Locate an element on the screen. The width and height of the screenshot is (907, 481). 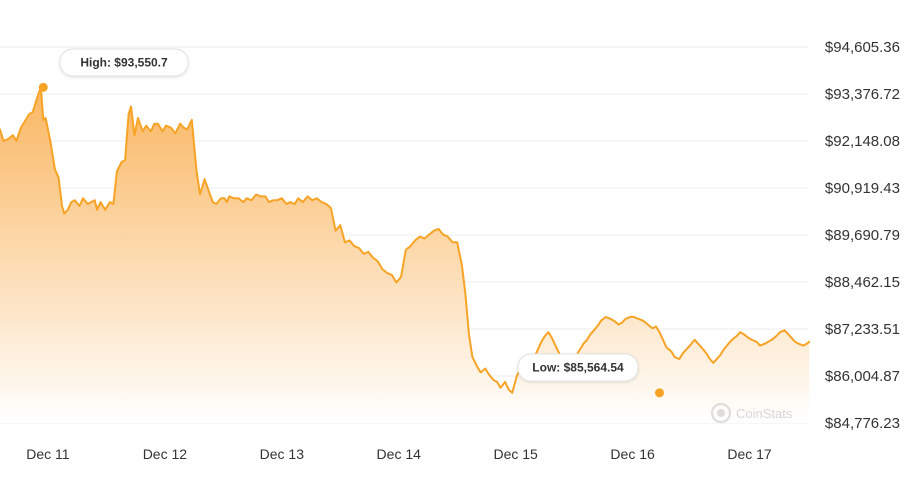
y-tick-label: $94,605.36 is located at coordinates (862, 47).